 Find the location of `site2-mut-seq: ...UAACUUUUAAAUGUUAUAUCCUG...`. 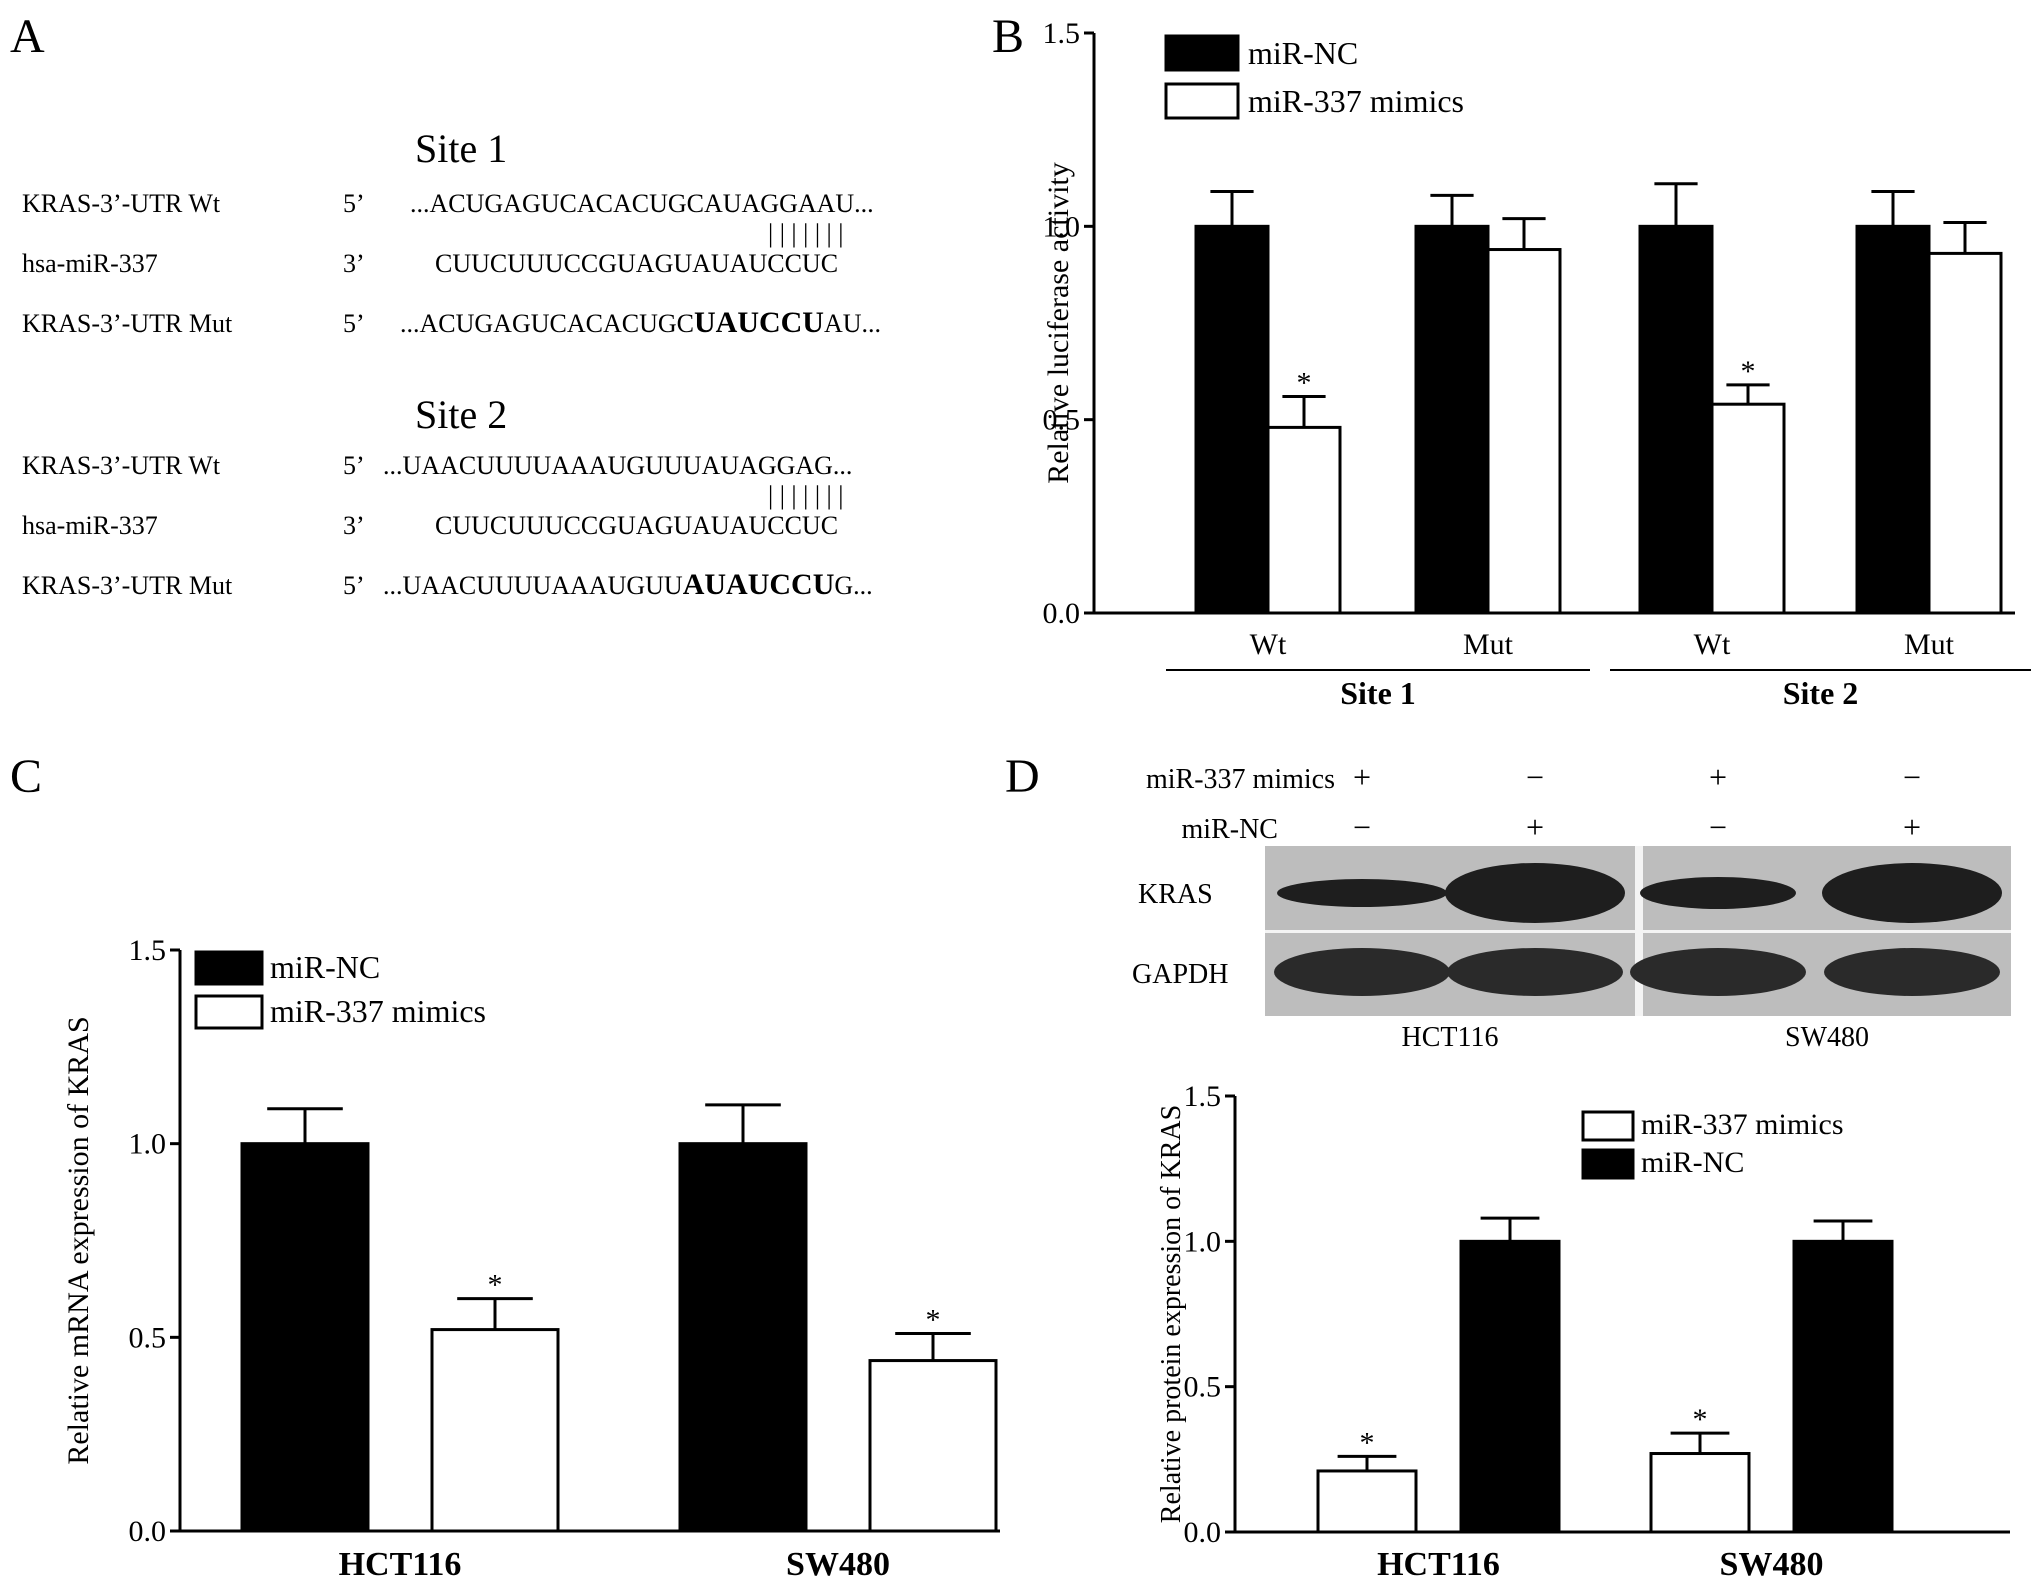

site2-mut-seq: ...UAACUUUUAAAUGUUAUAUCCUG... is located at coordinates (628, 584).